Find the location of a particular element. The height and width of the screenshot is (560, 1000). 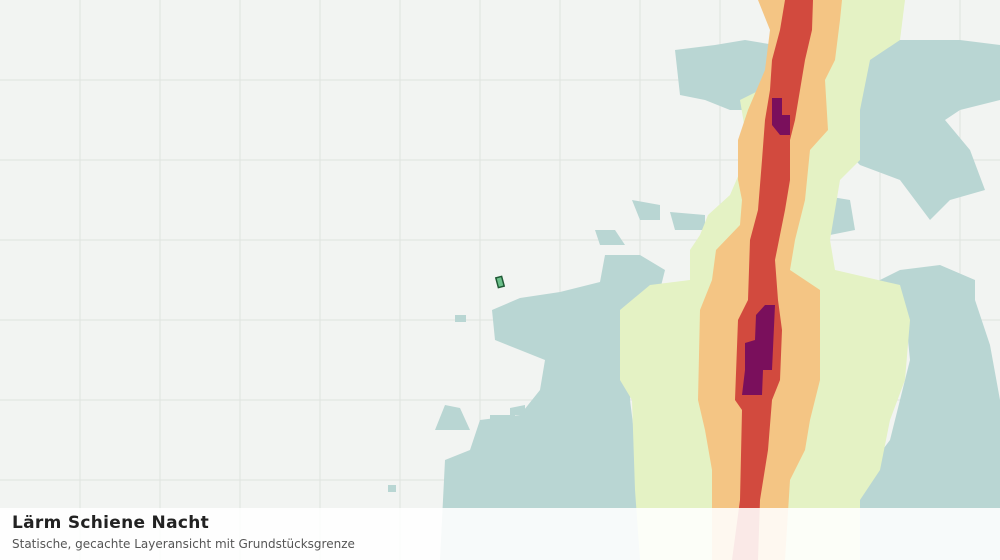

noise-extreme-zone is located at coordinates (766, 246).